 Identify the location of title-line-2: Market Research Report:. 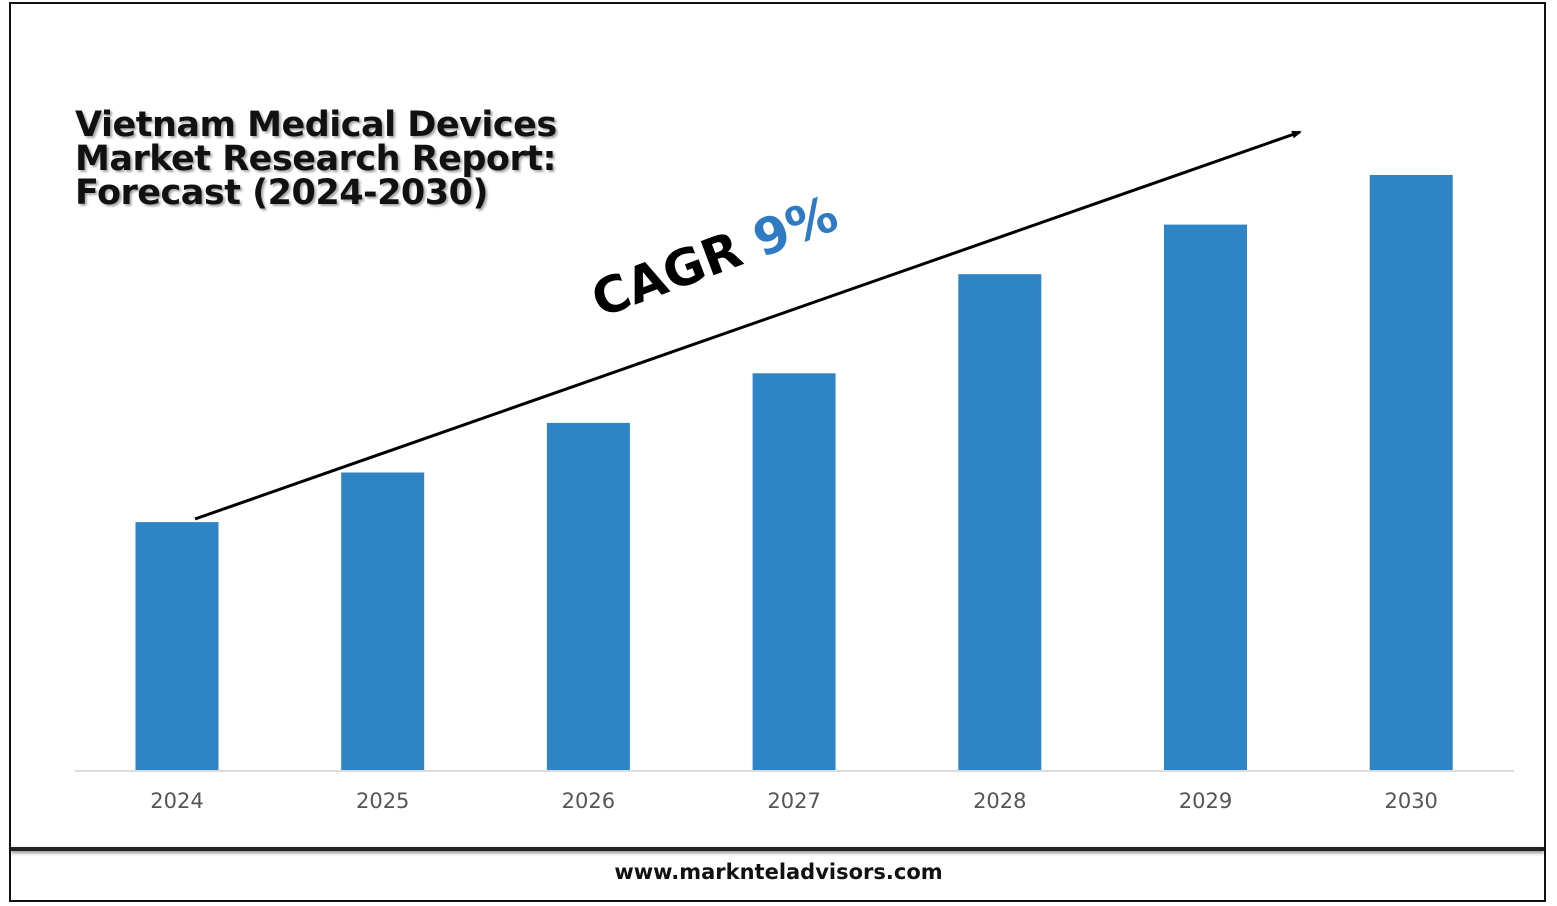
(315, 159).